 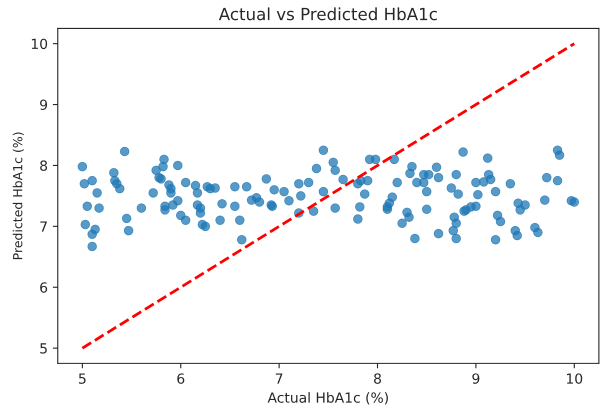 What do you see at coordinates (82, 379) in the screenshot?
I see `x-tick-label: 5` at bounding box center [82, 379].